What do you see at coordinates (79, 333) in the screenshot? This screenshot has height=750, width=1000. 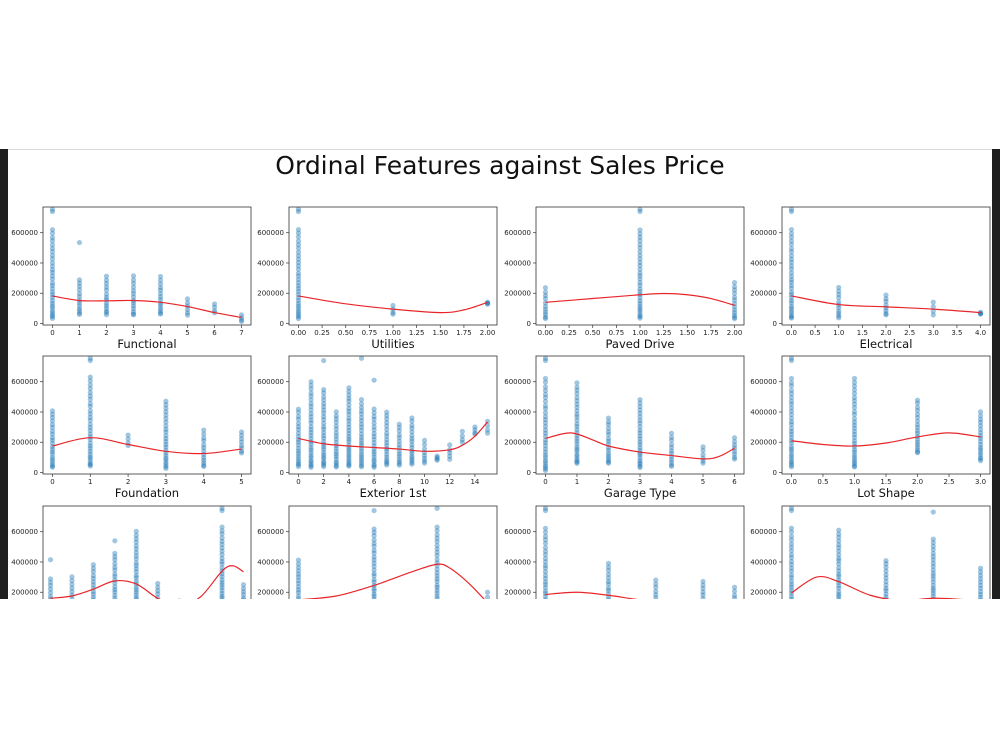 I see `x-tick-label: 1` at bounding box center [79, 333].